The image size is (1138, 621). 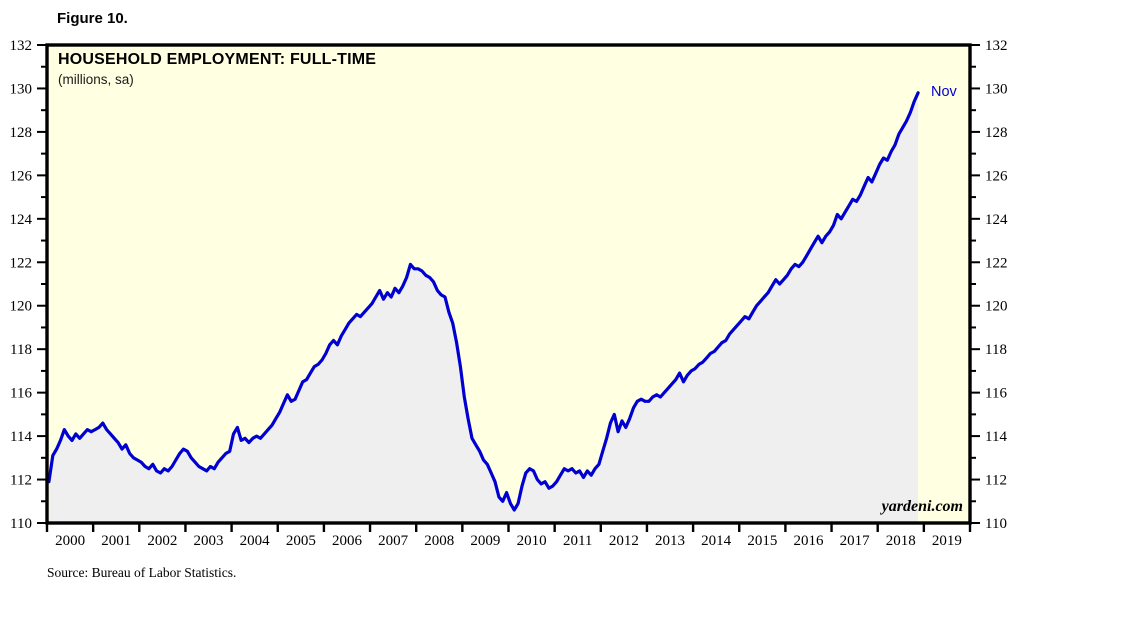 I want to click on y-axis-label-left: 122, so click(x=21, y=263).